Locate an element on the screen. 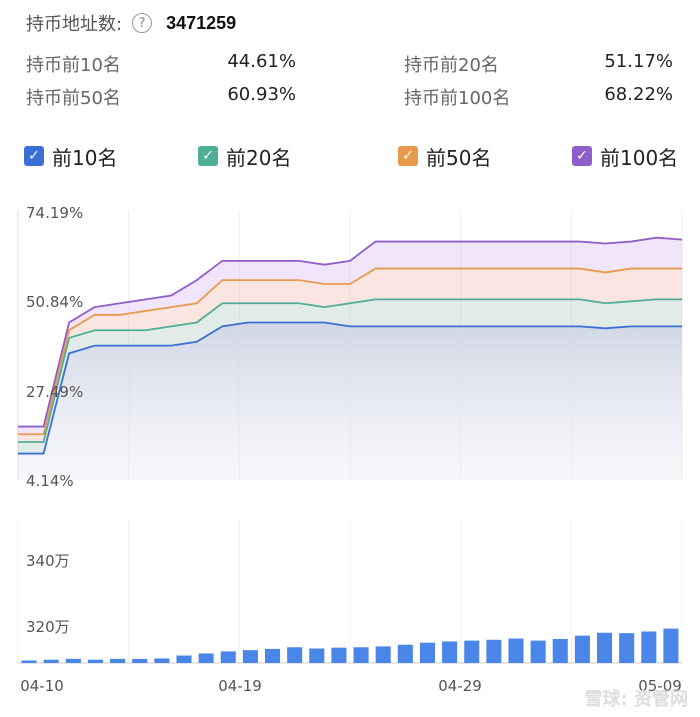 The image size is (700, 717). x-tick-label: 04-29 is located at coordinates (460, 686).